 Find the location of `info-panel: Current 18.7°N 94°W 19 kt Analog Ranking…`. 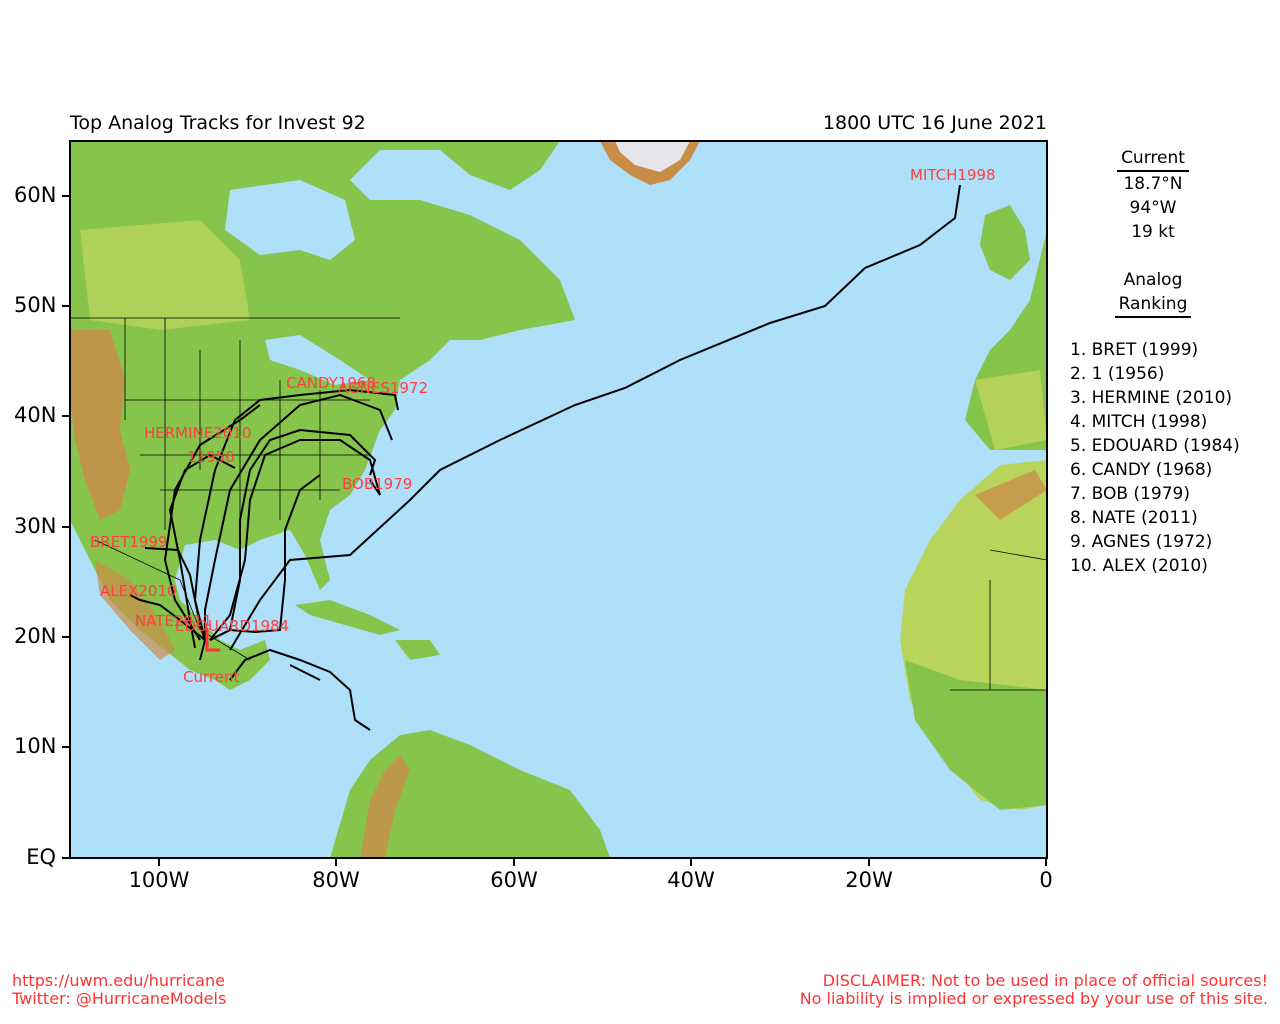

info-panel: Current 18.7°N 94°W 19 kt Analog Ranking… is located at coordinates (1153, 362).